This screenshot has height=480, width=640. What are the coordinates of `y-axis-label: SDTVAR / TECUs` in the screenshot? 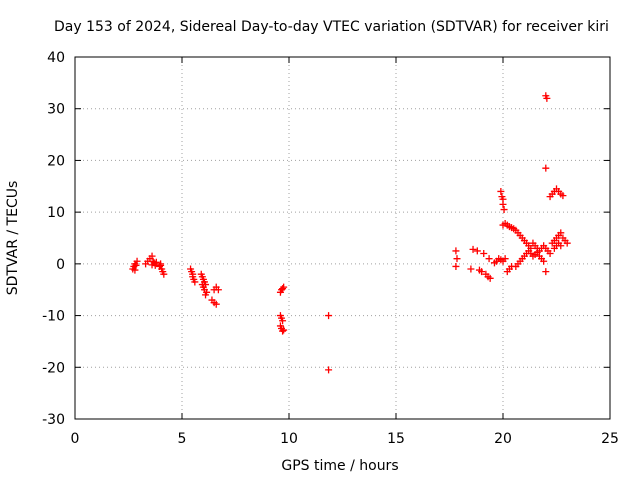 It's located at (13, 238).